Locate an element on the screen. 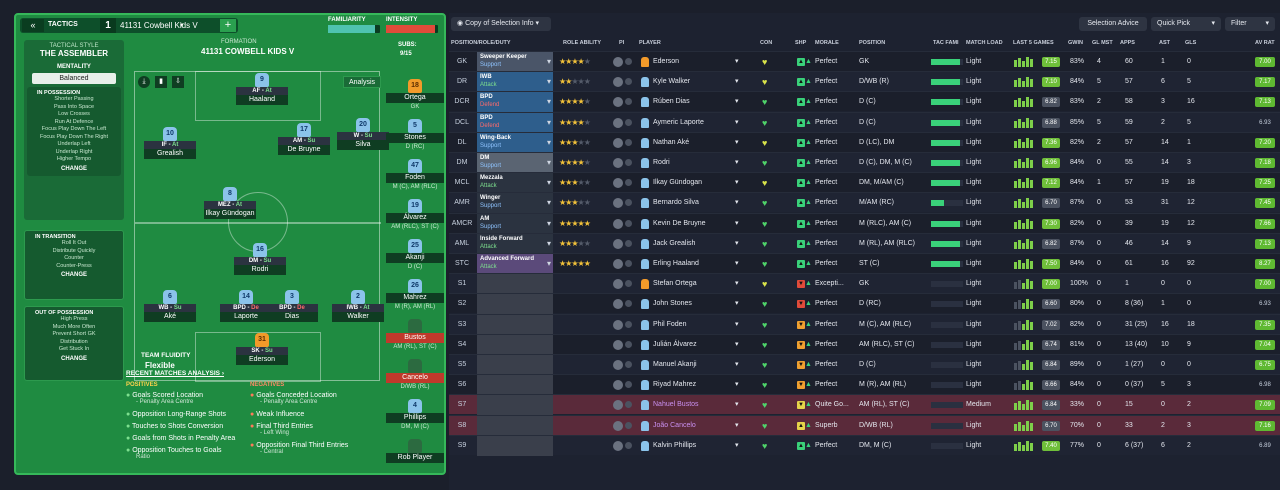  back-button: « is located at coordinates (33, 25).